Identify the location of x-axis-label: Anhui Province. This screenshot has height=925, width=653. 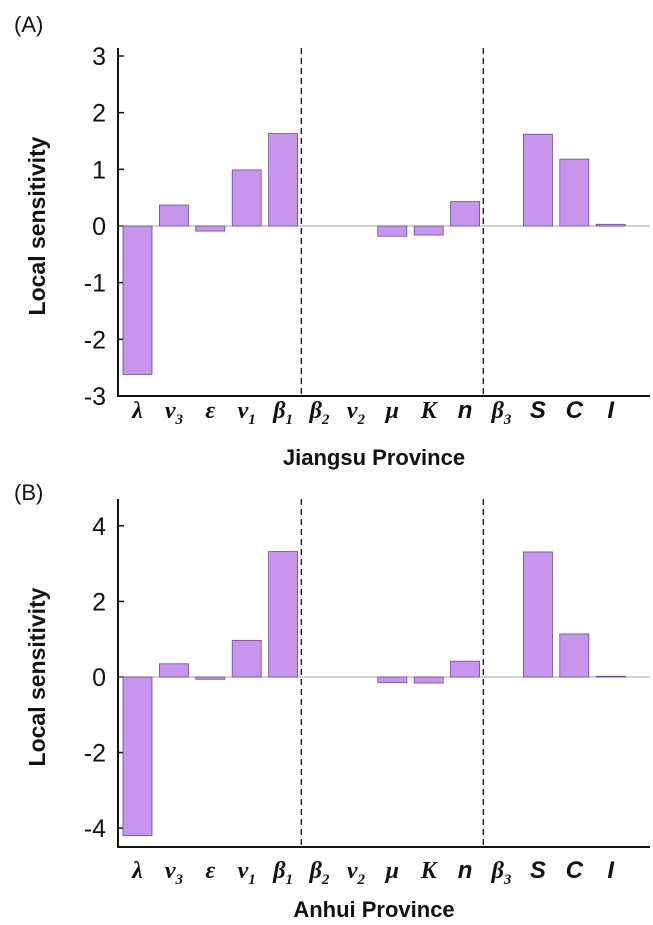
(373, 909).